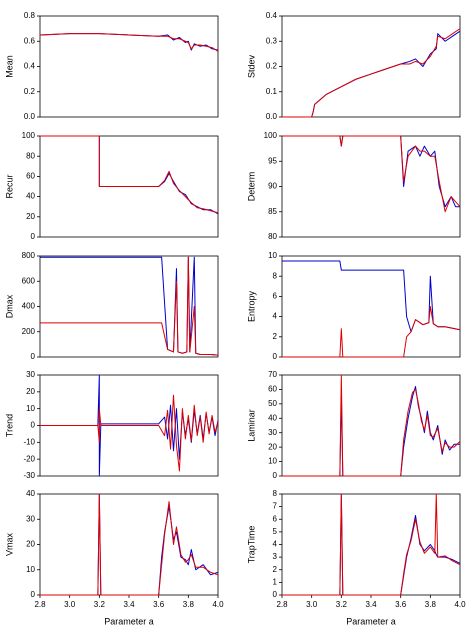  Describe the element at coordinates (29, 331) in the screenshot. I see `y-tick-label: 200` at that location.